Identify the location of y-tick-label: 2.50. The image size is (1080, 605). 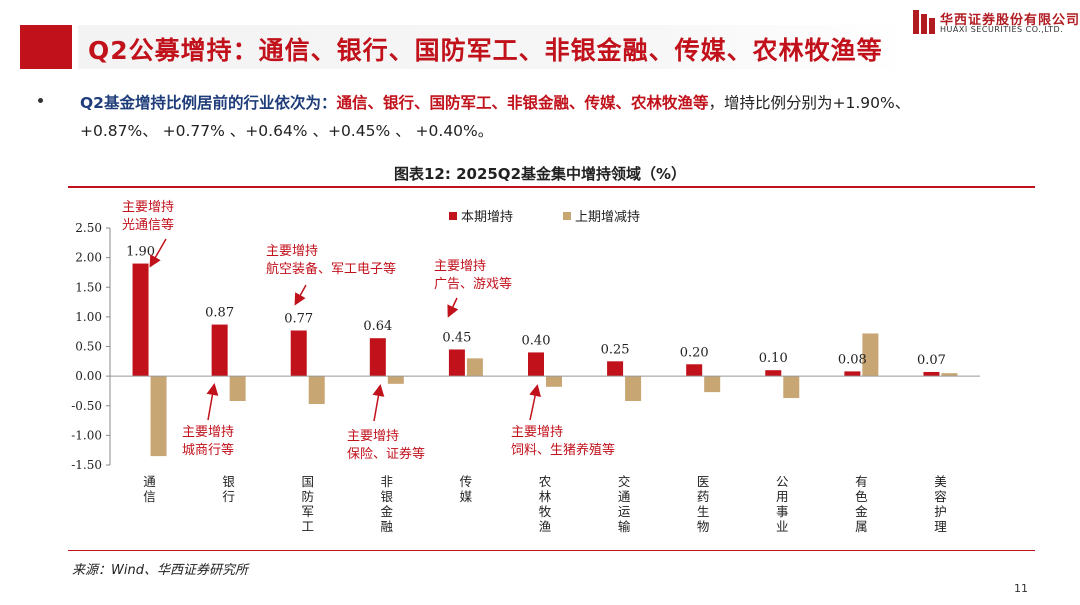
(88, 228).